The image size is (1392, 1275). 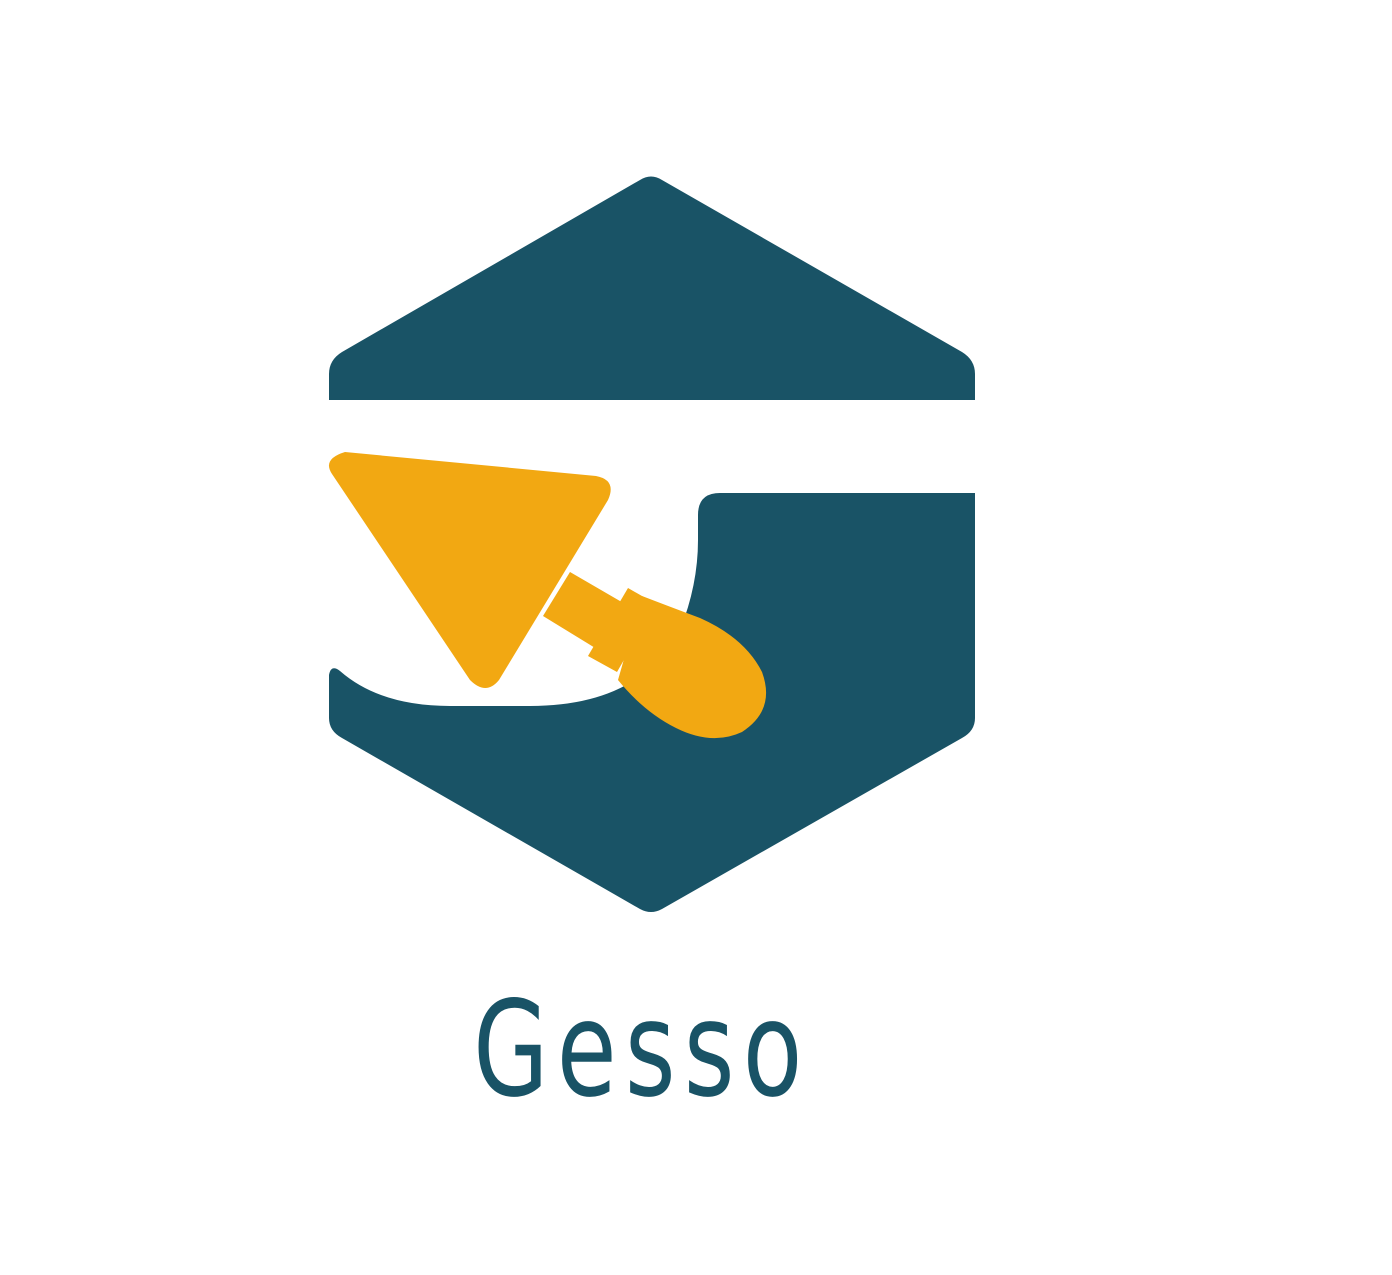 What do you see at coordinates (652, 288) in the screenshot?
I see `roof-shape` at bounding box center [652, 288].